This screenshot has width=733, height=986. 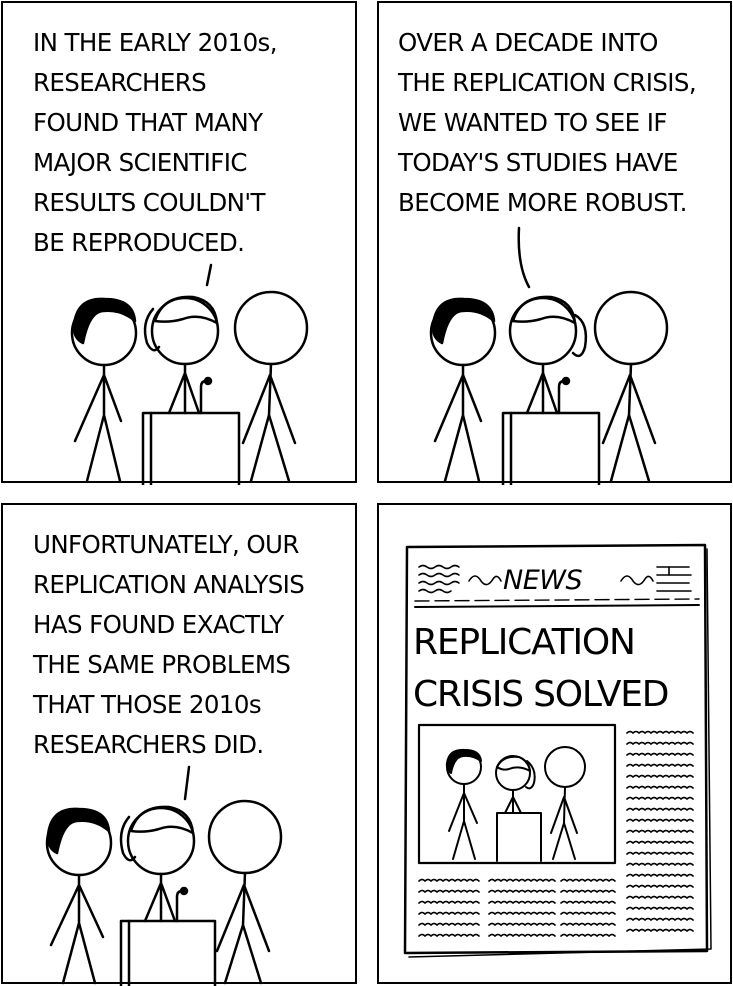 I want to click on caption-line: WE WANTED TO SEE IF, so click(x=532, y=122).